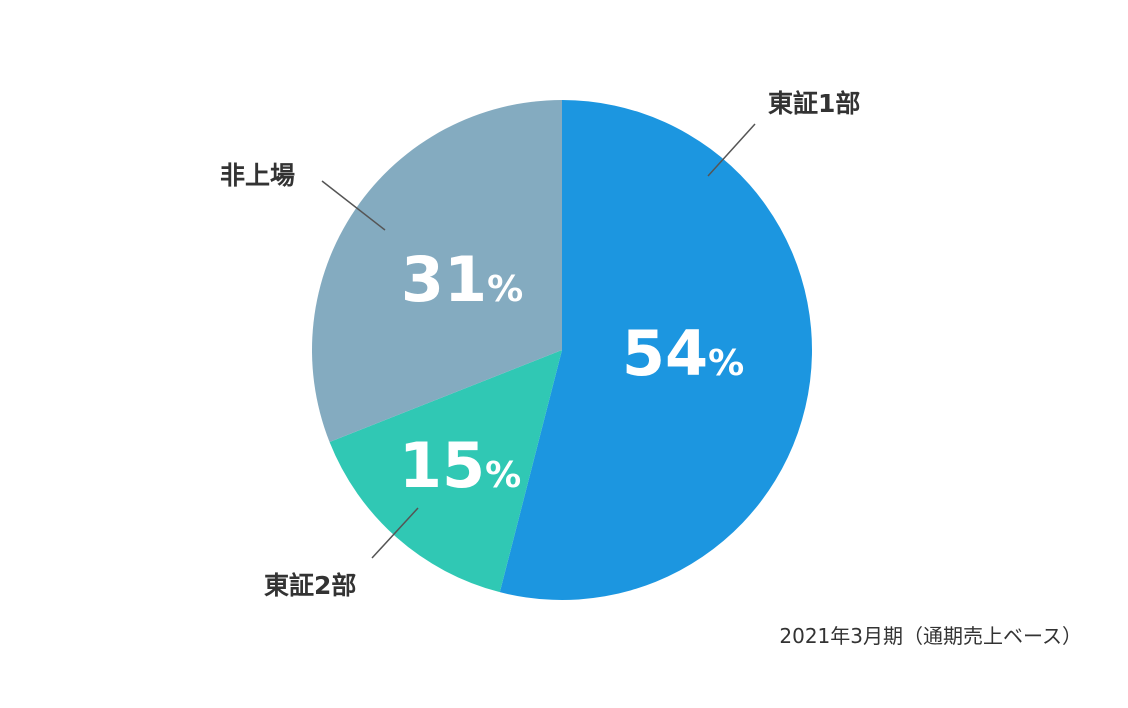 This screenshot has height=708, width=1128. I want to click on slice-percent-label: 54%, so click(683, 353).